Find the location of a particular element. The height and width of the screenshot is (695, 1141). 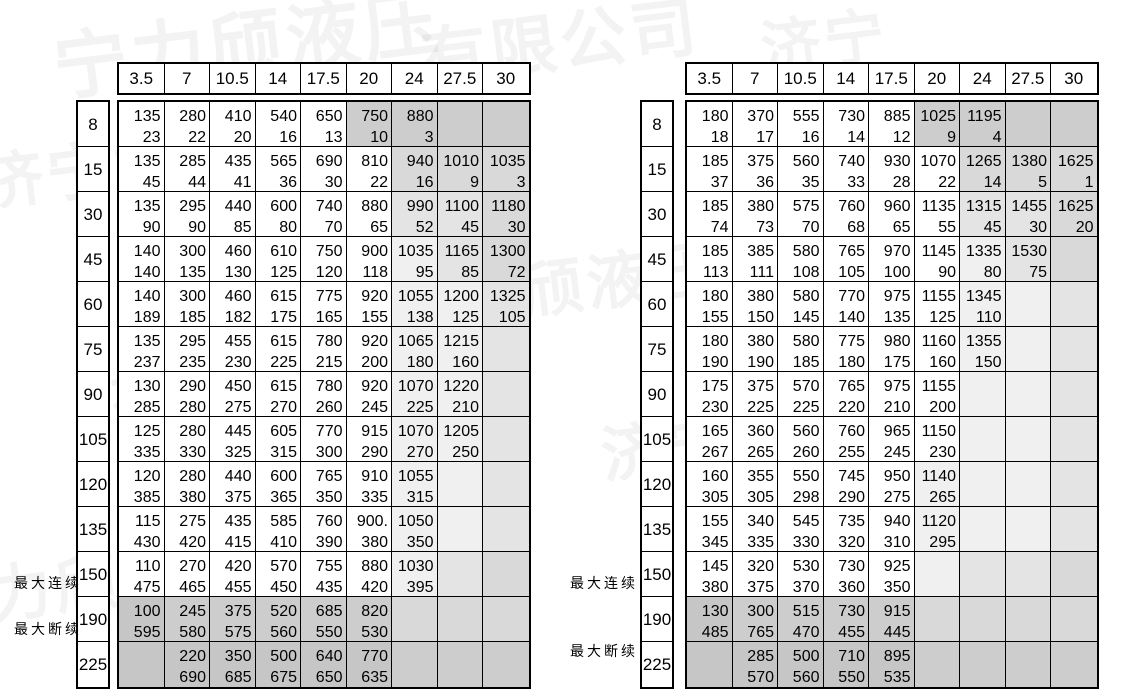

cell-value-bottom: 450 is located at coordinates (283, 587).